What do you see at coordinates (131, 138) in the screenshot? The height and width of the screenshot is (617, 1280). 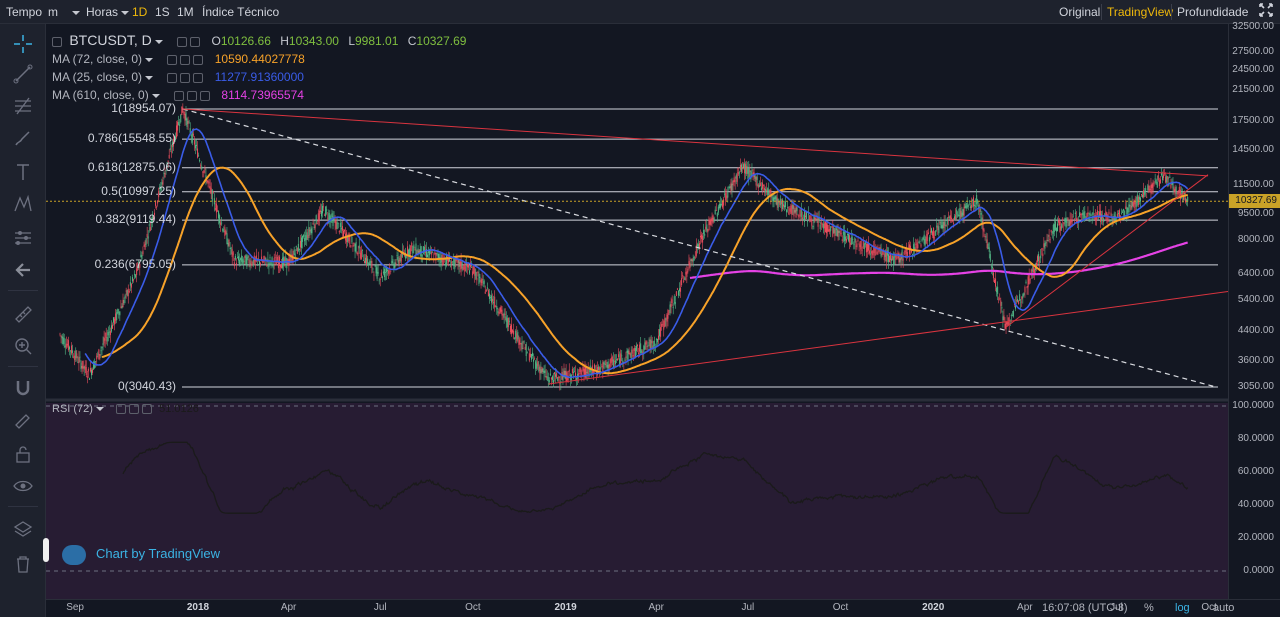 I see `fib-level-label: 0.786(15548.55)` at bounding box center [131, 138].